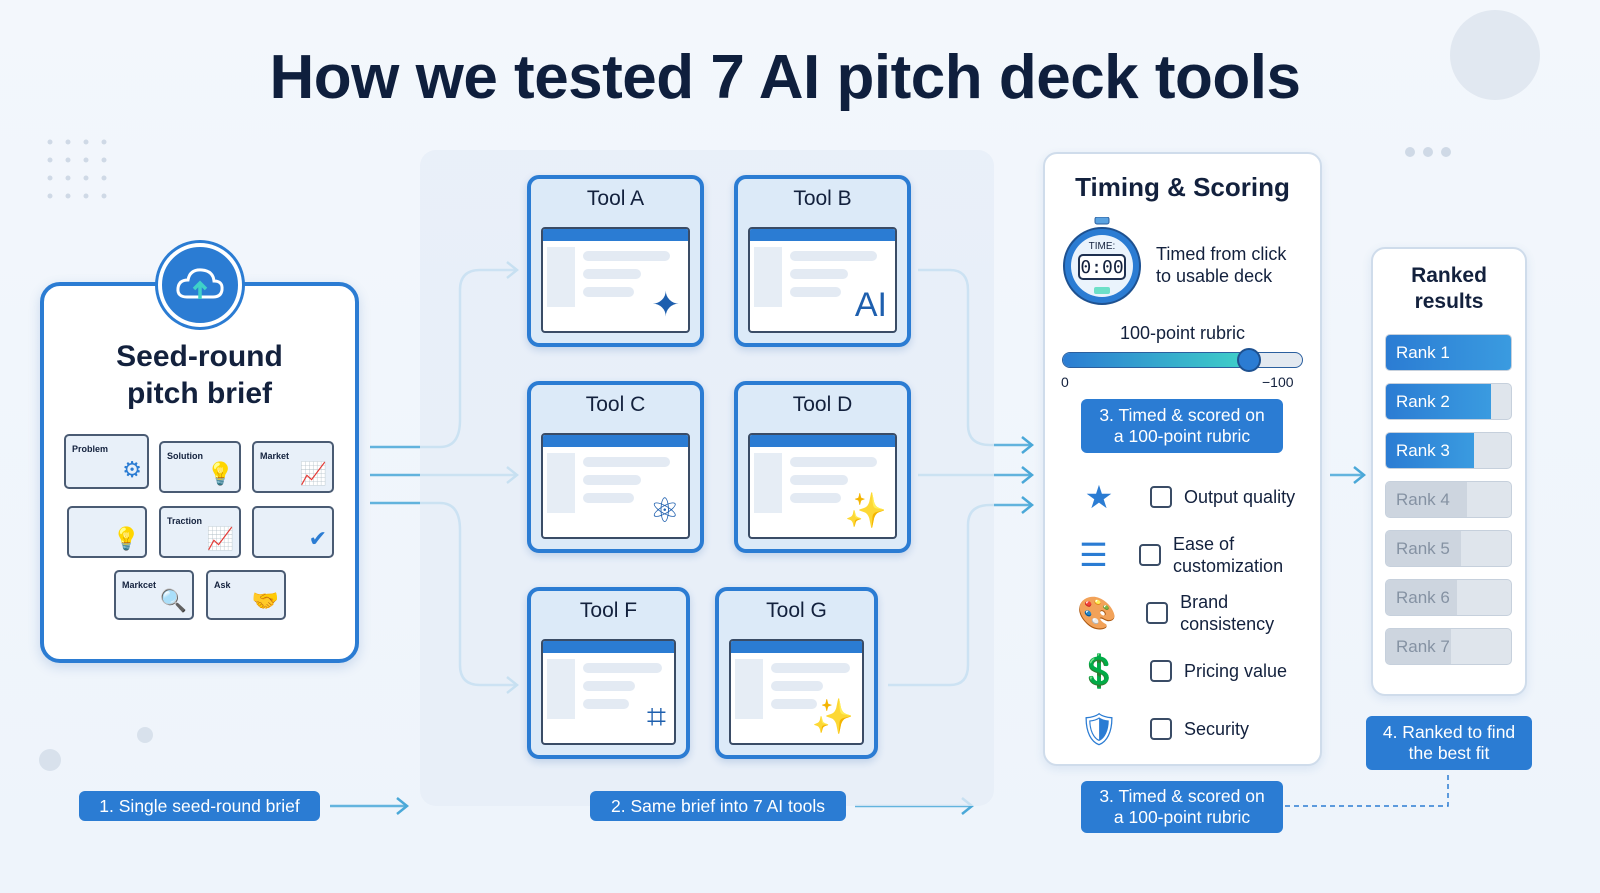 The image size is (1600, 893). I want to click on tool-name: Tool C, so click(615, 404).